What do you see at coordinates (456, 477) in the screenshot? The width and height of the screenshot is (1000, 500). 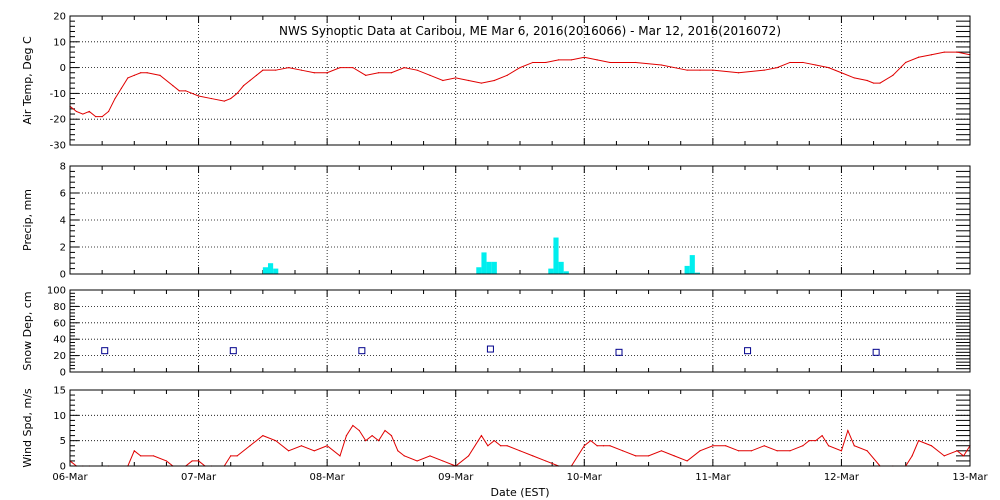 I see `x-tick-label: 09-Mar` at bounding box center [456, 477].